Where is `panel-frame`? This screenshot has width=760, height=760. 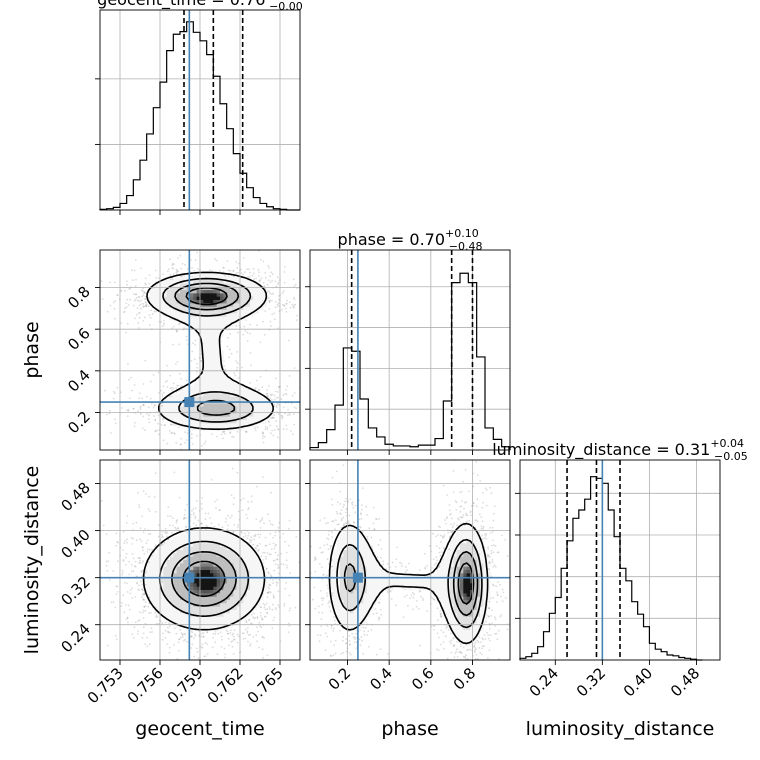
panel-frame is located at coordinates (620, 560).